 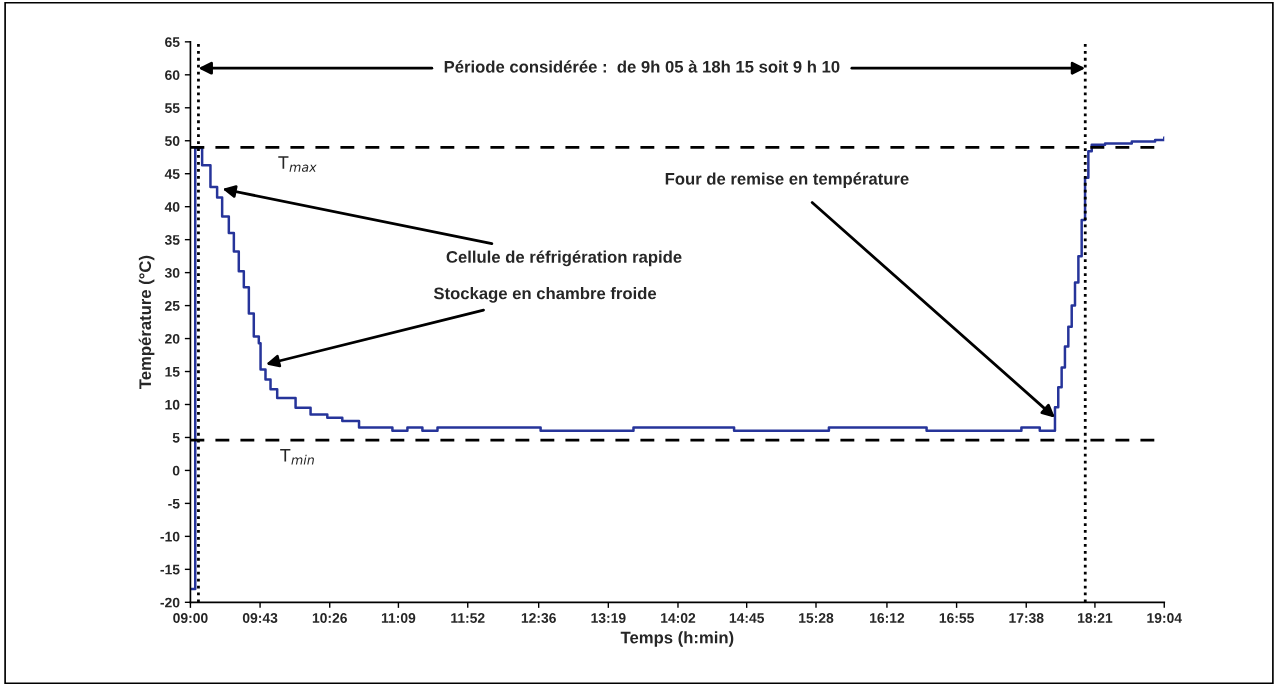 What do you see at coordinates (172, 338) in the screenshot?
I see `y-tick-label: 20` at bounding box center [172, 338].